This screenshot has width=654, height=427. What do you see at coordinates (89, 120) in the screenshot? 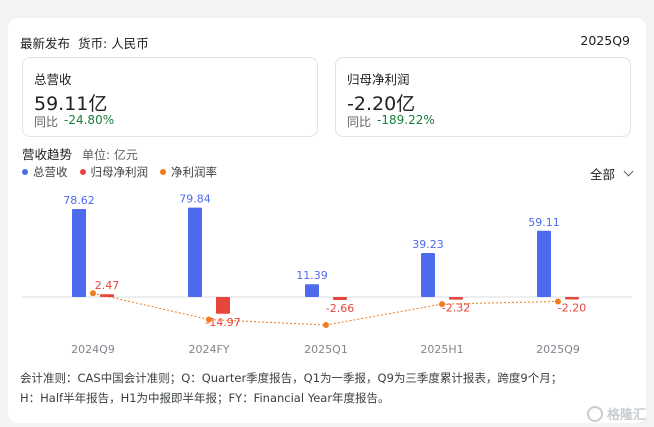
I see `revenue-yoy-value: -24.80%` at bounding box center [89, 120].